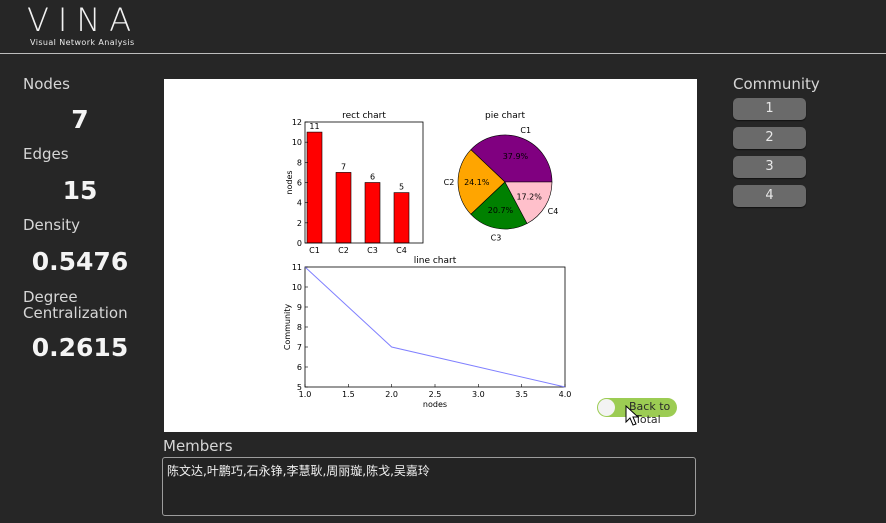 This screenshot has width=886, height=523. What do you see at coordinates (348, 394) in the screenshot?
I see `line-x-tick-label: 1.5` at bounding box center [348, 394].